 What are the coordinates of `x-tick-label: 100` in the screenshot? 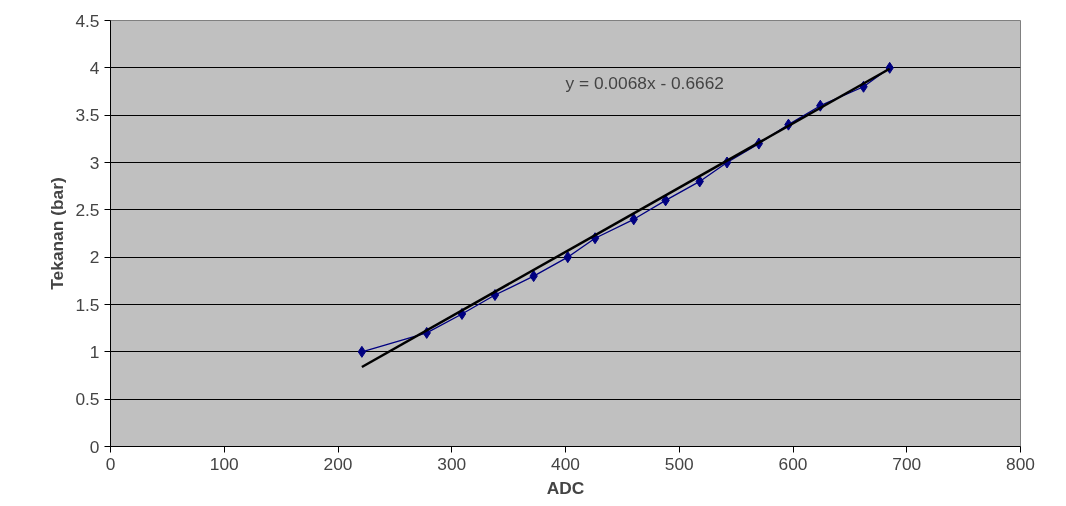 It's located at (224, 463).